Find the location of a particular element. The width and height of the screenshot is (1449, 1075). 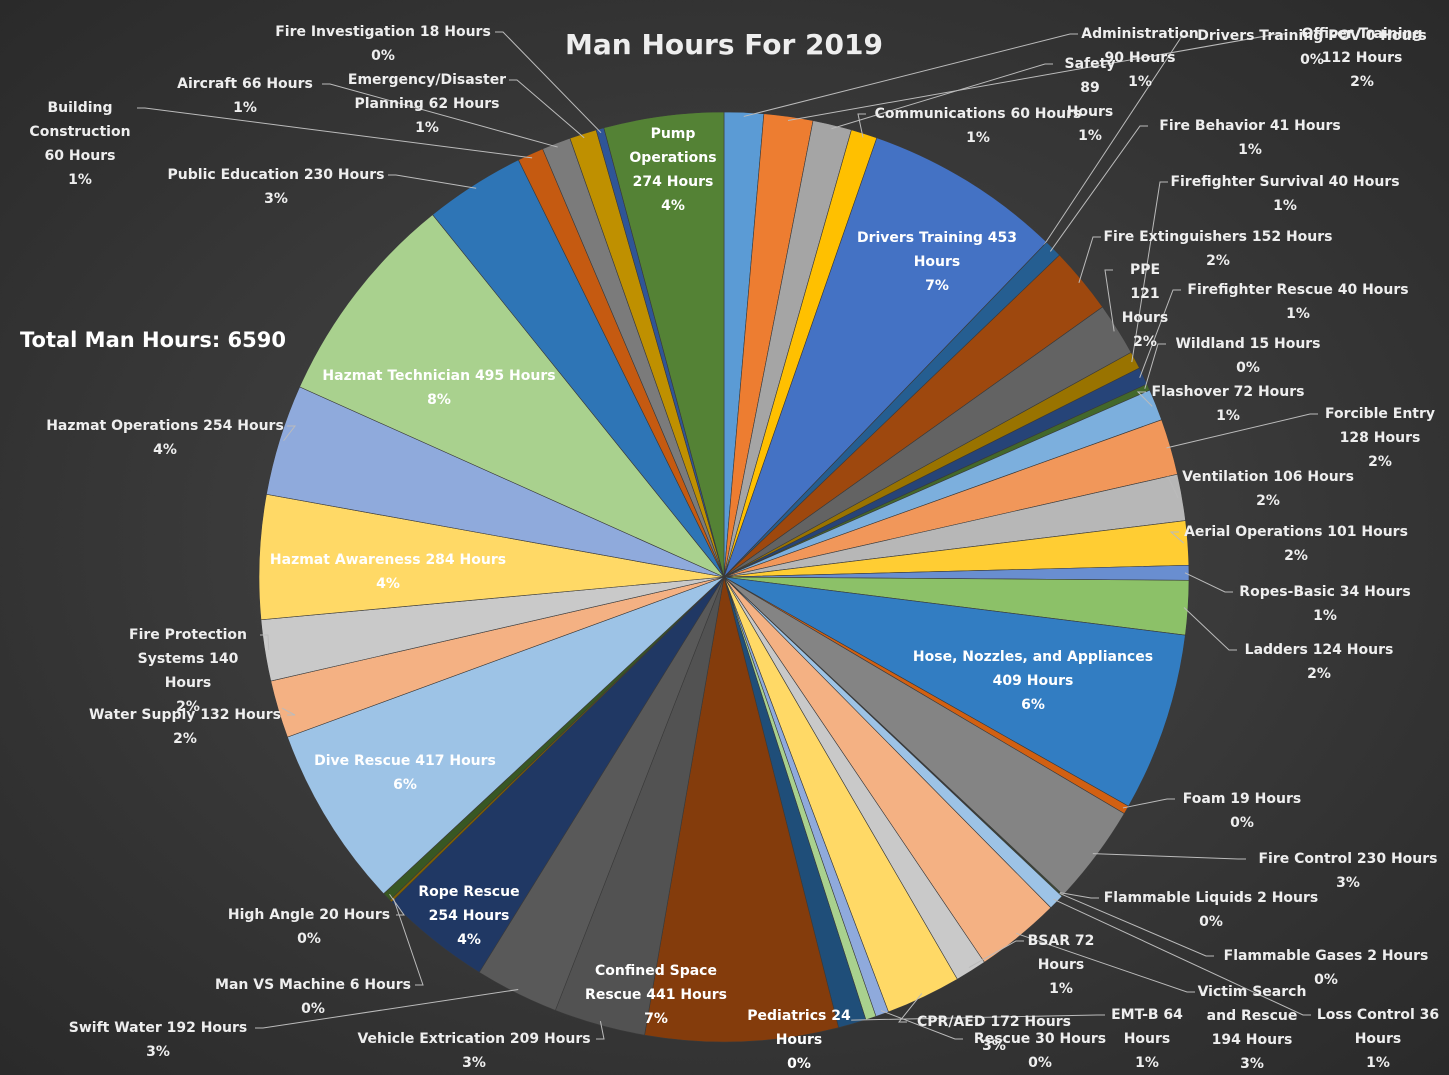

category-label: Pump Operations 274 Hours is located at coordinates (673, 158).